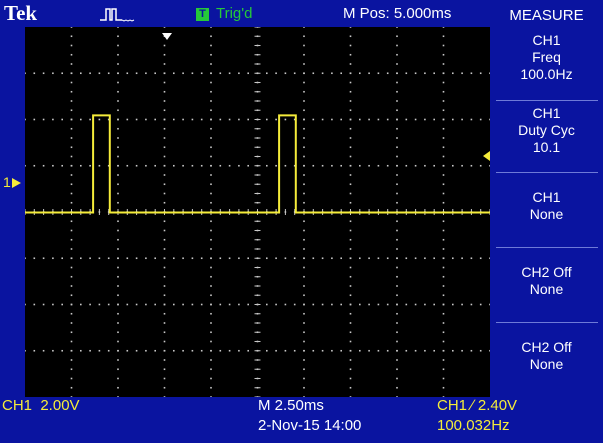 The height and width of the screenshot is (443, 603). I want to click on measure-slot-5: CH2 Off None, so click(546, 356).